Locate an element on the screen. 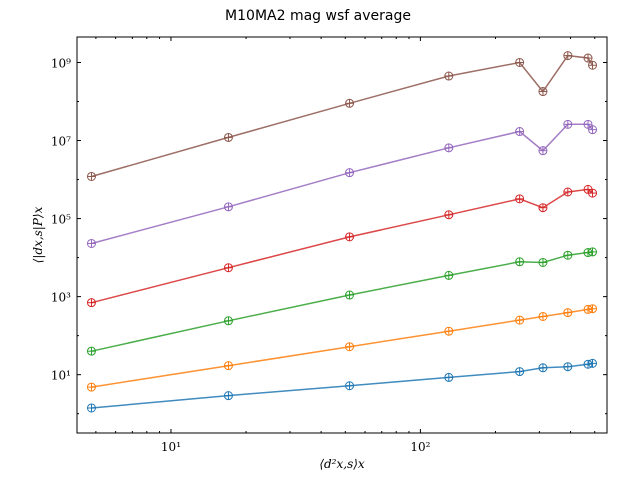 The width and height of the screenshot is (640, 480). y-tick-label: 10⁵ is located at coordinates (61, 220).